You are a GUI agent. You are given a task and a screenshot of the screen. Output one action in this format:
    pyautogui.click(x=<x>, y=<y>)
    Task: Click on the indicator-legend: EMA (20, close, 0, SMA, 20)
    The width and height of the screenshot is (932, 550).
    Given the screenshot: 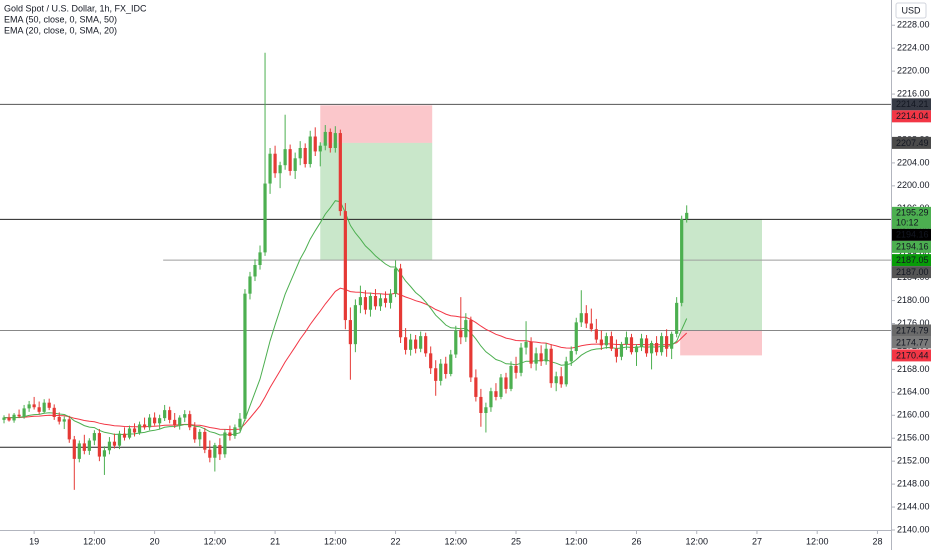 What is the action you would take?
    pyautogui.click(x=60, y=30)
    